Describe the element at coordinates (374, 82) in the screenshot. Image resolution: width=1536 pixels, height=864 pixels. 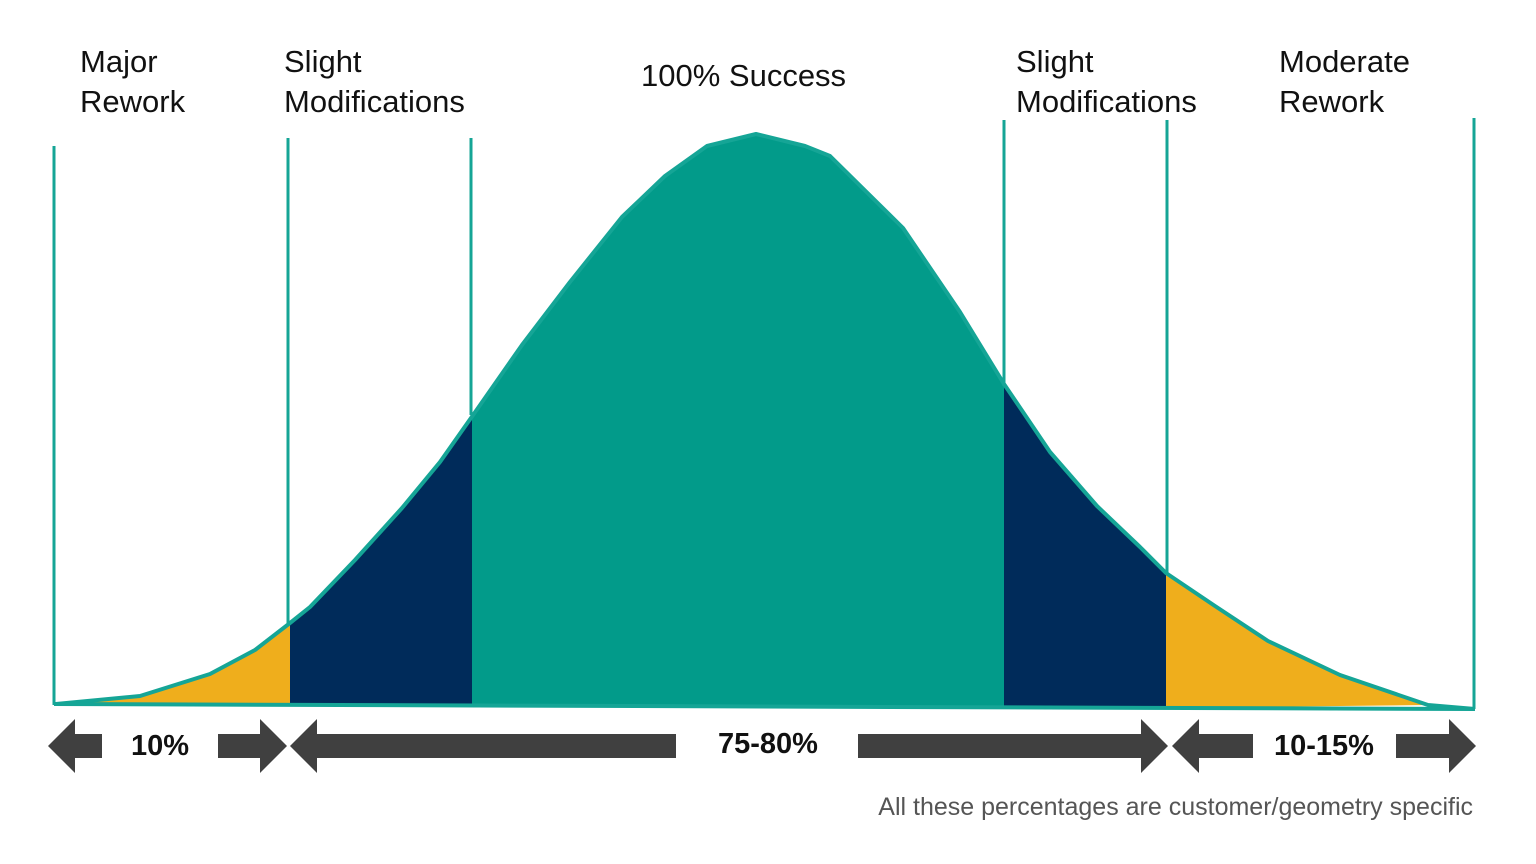
I see `label-slight-modifications-left: Slight Modifications` at that location.